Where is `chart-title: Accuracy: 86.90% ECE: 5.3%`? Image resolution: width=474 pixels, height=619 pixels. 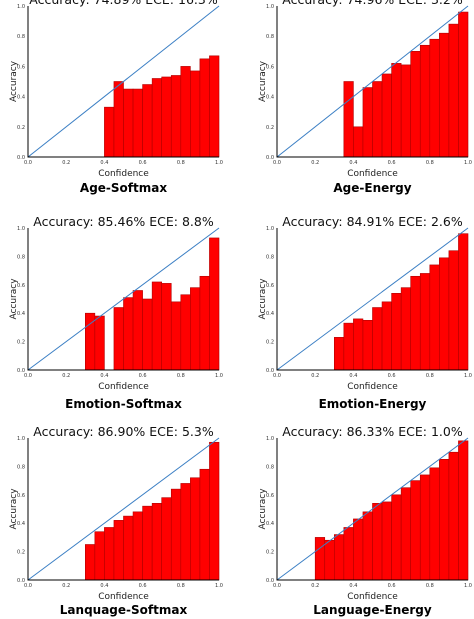
chart-title: Accuracy: 86.90% ECE: 5.3% is located at coordinates (123, 431).